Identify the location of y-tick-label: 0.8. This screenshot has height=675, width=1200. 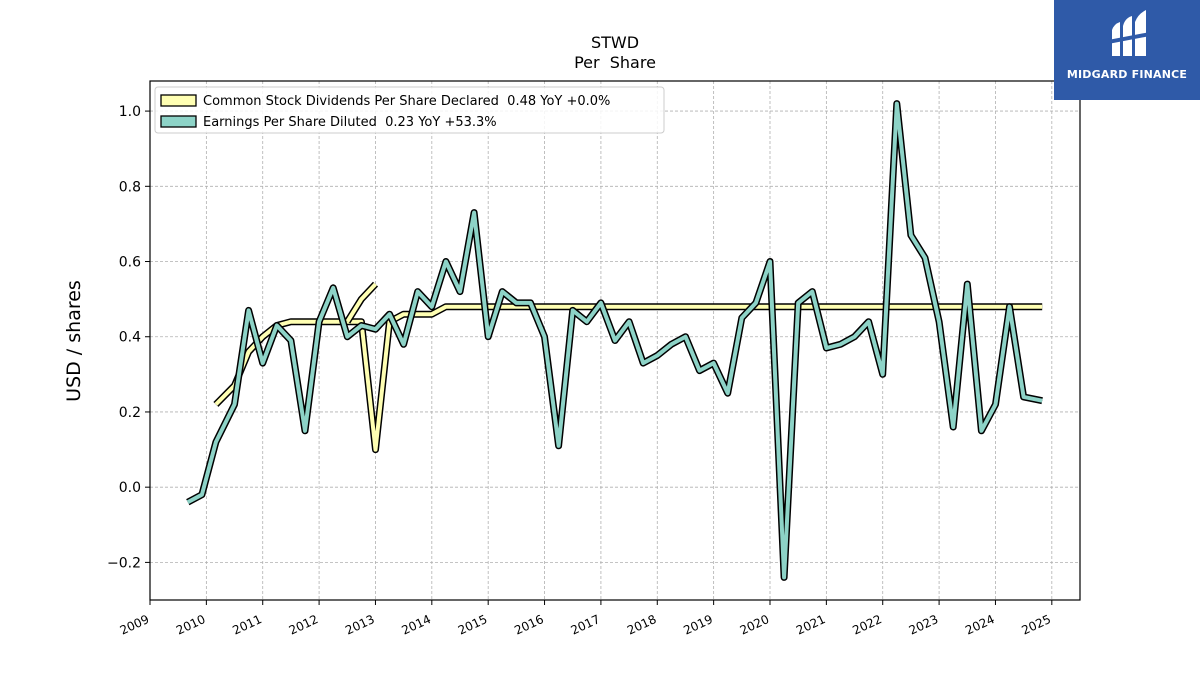
(130, 187).